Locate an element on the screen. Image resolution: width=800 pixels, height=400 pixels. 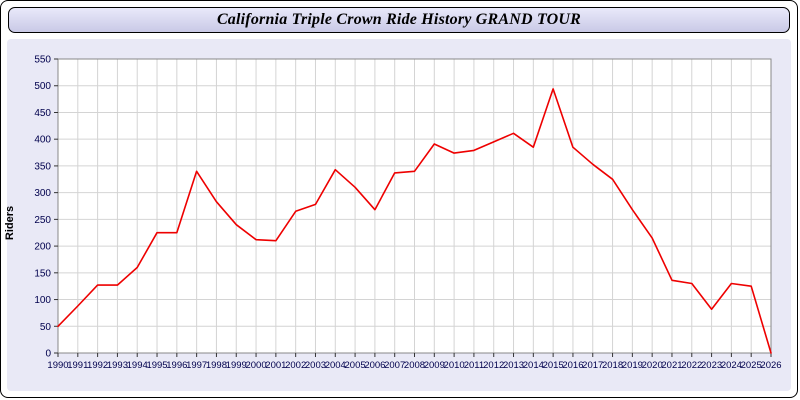
x-tick-label: 2009 is located at coordinates (434, 365).